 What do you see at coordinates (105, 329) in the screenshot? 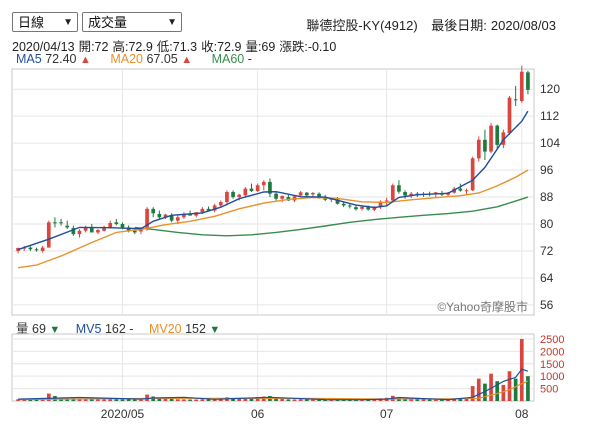
I see `mv5-legend-item: MV5 162 -` at bounding box center [105, 329].